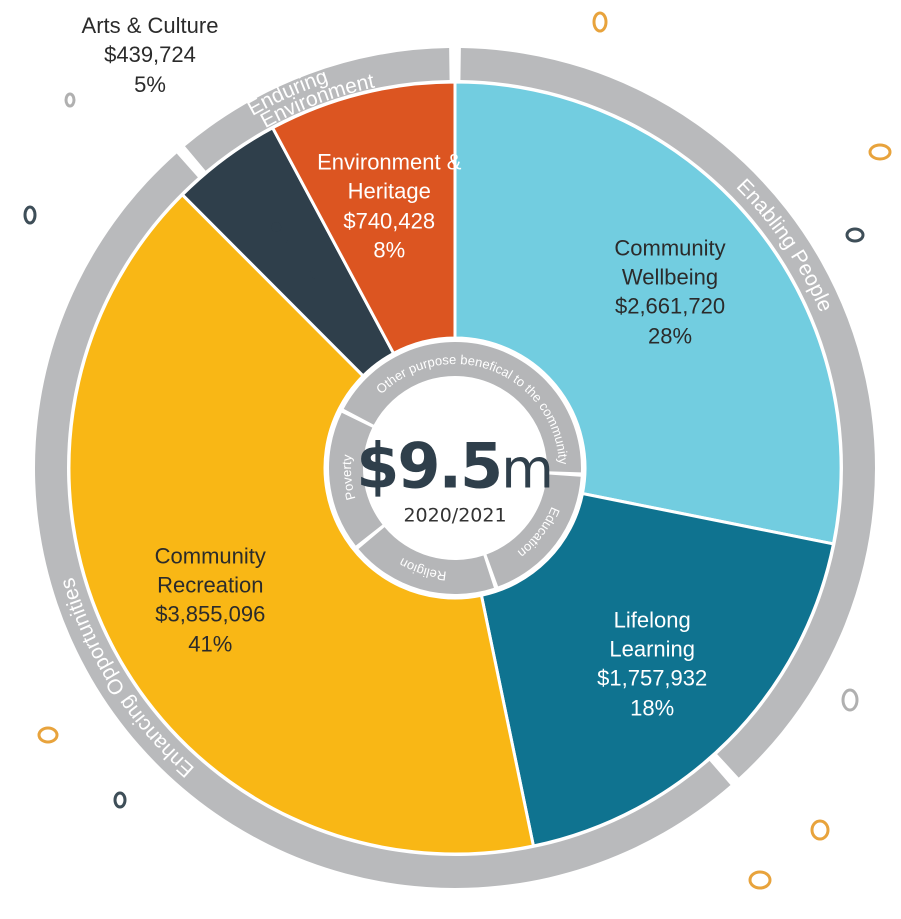 This screenshot has width=901, height=919. I want to click on inner-ring-label: Poverty, so click(348, 477).